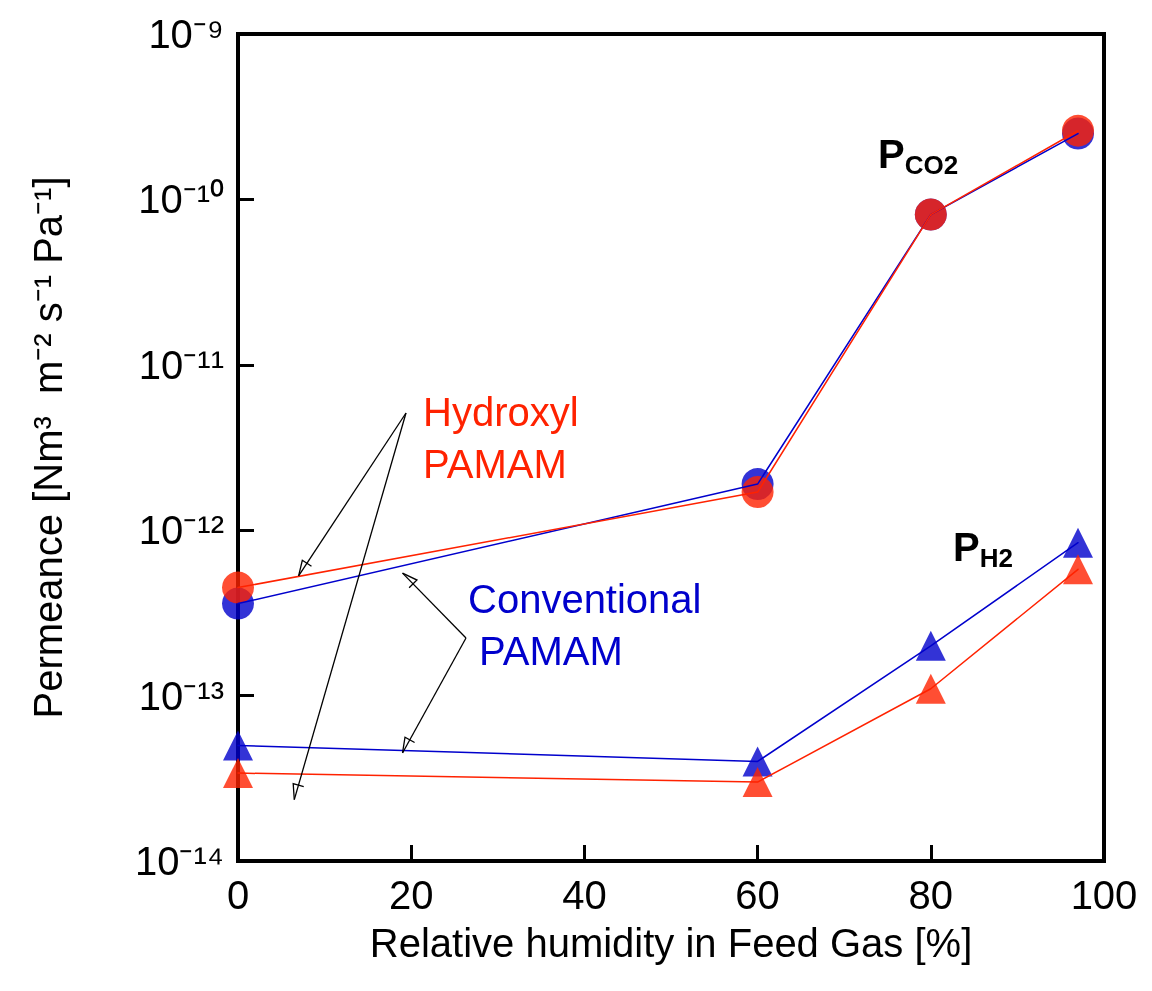  I want to click on x-tick-label: 60, so click(757, 895).